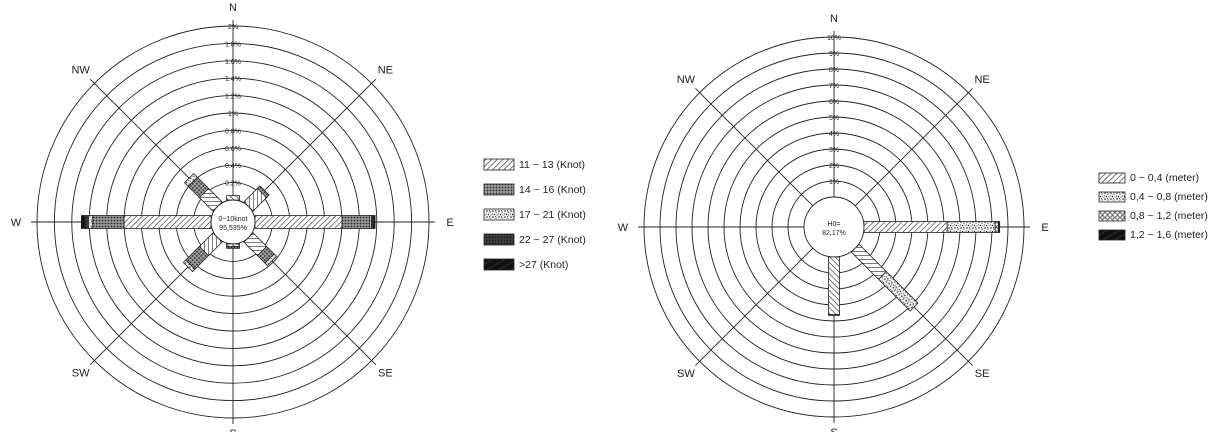 Image resolution: width=1219 pixels, height=437 pixels. Describe the element at coordinates (834, 233) in the screenshot. I see `calm-value: 82,17%` at that location.